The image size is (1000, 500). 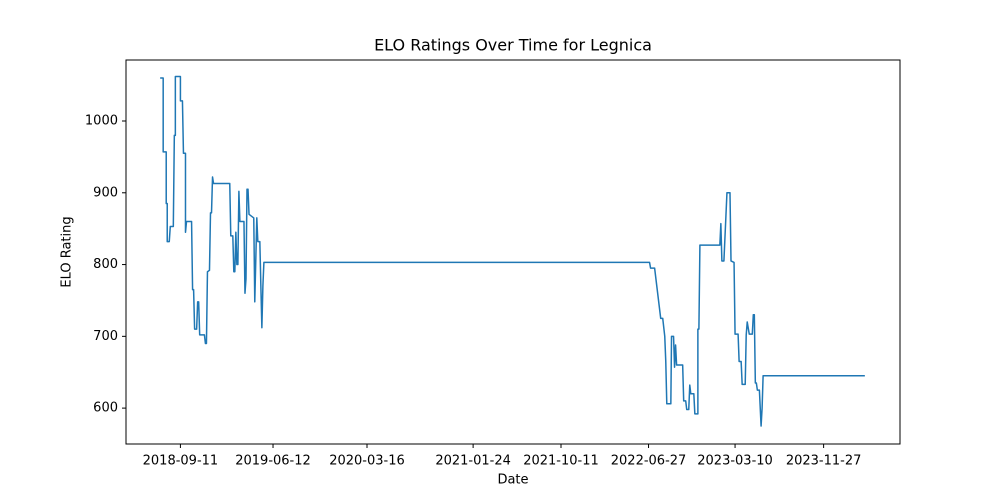 I want to click on y-axis-label: ELO Rating, so click(x=67, y=251).